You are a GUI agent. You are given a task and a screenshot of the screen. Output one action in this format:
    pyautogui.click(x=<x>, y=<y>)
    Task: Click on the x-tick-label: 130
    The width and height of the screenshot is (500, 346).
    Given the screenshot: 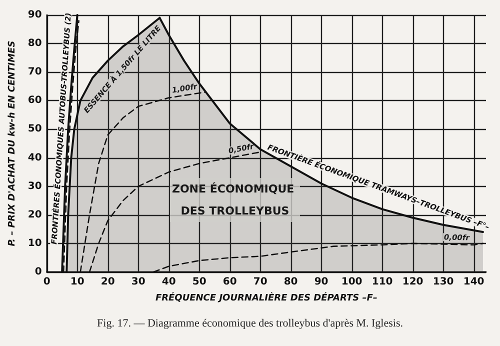 What is the action you would take?
    pyautogui.click(x=443, y=282)
    